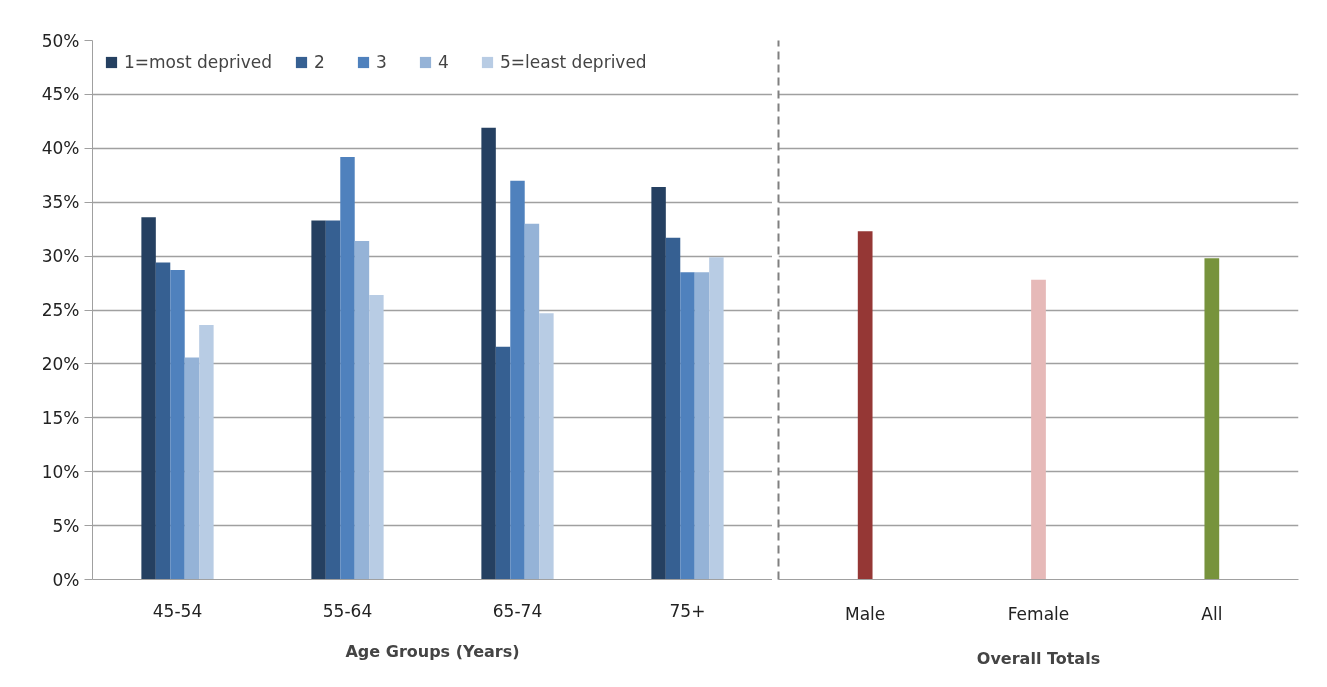  Describe the element at coordinates (1038, 658) in the screenshot. I see `x-axis-title: Overall Totals` at that location.